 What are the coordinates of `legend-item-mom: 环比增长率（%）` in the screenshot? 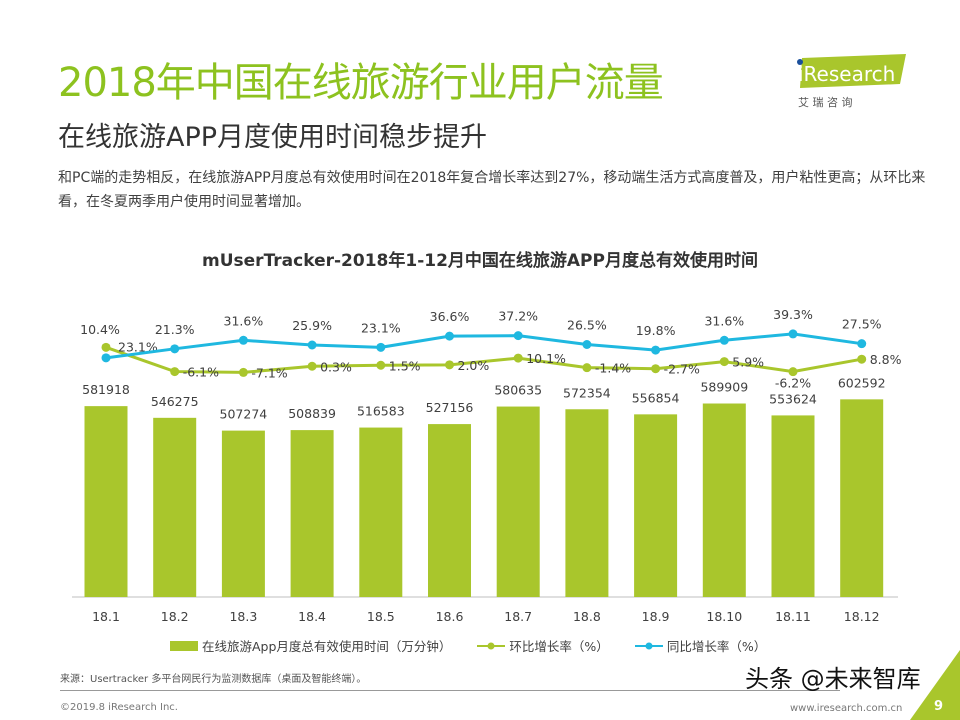 It's located at (543, 645).